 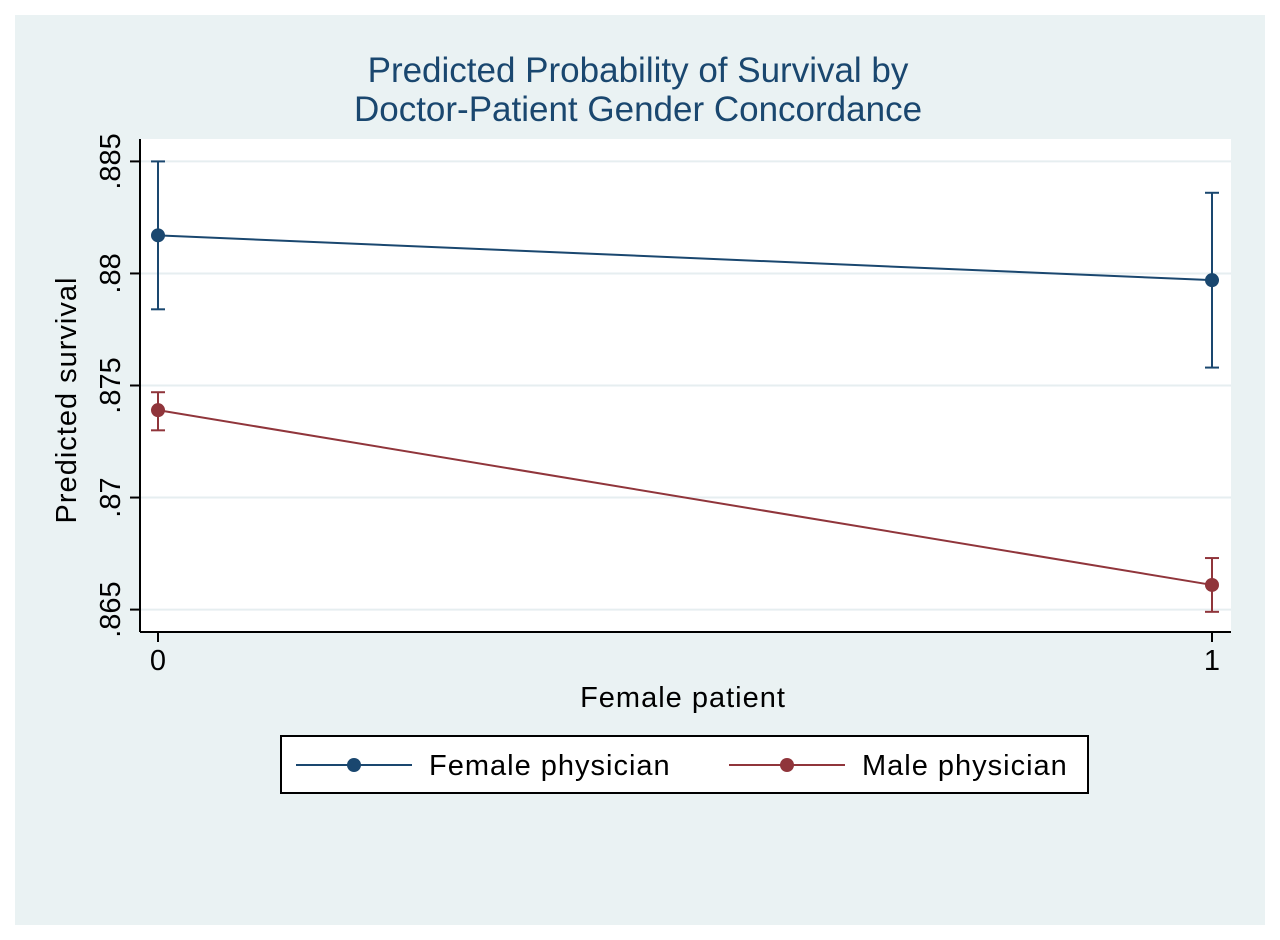 What do you see at coordinates (965, 766) in the screenshot?
I see `legend-label: Male physician` at bounding box center [965, 766].